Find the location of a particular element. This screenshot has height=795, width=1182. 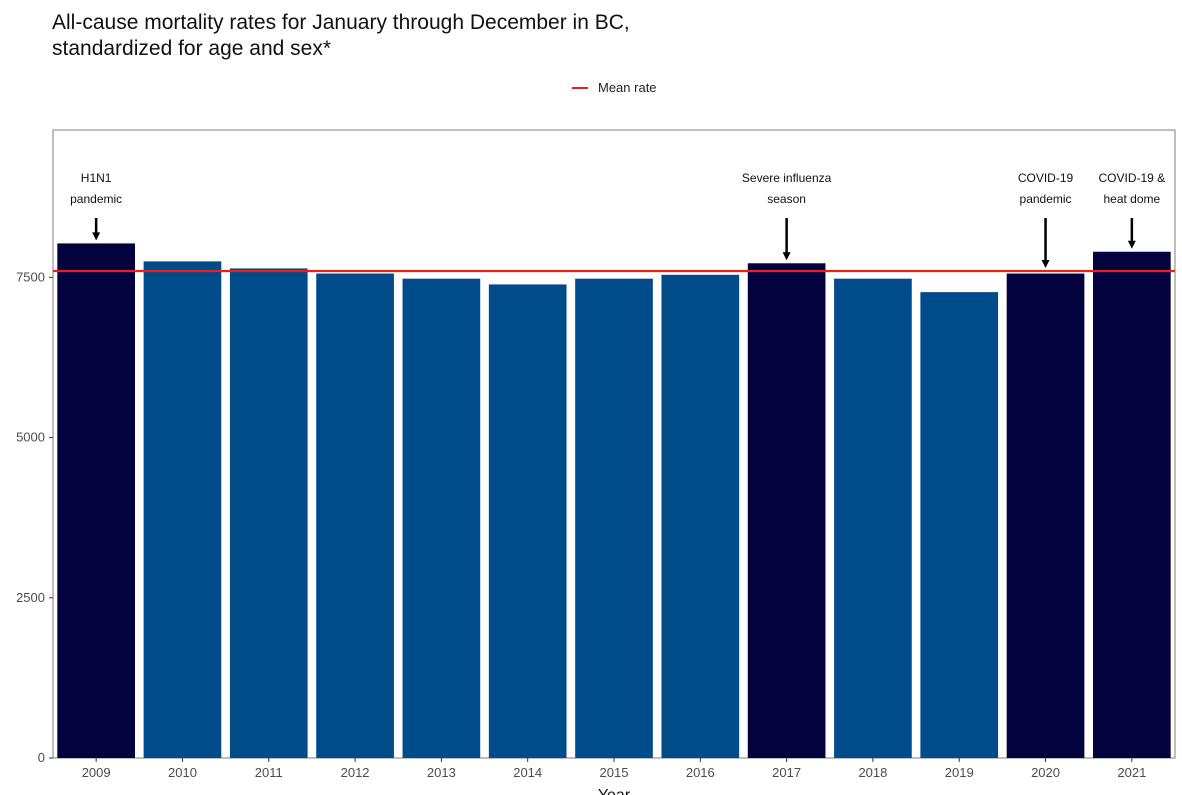

annotation-2020-line-1: COVID-19 is located at coordinates (1046, 178).